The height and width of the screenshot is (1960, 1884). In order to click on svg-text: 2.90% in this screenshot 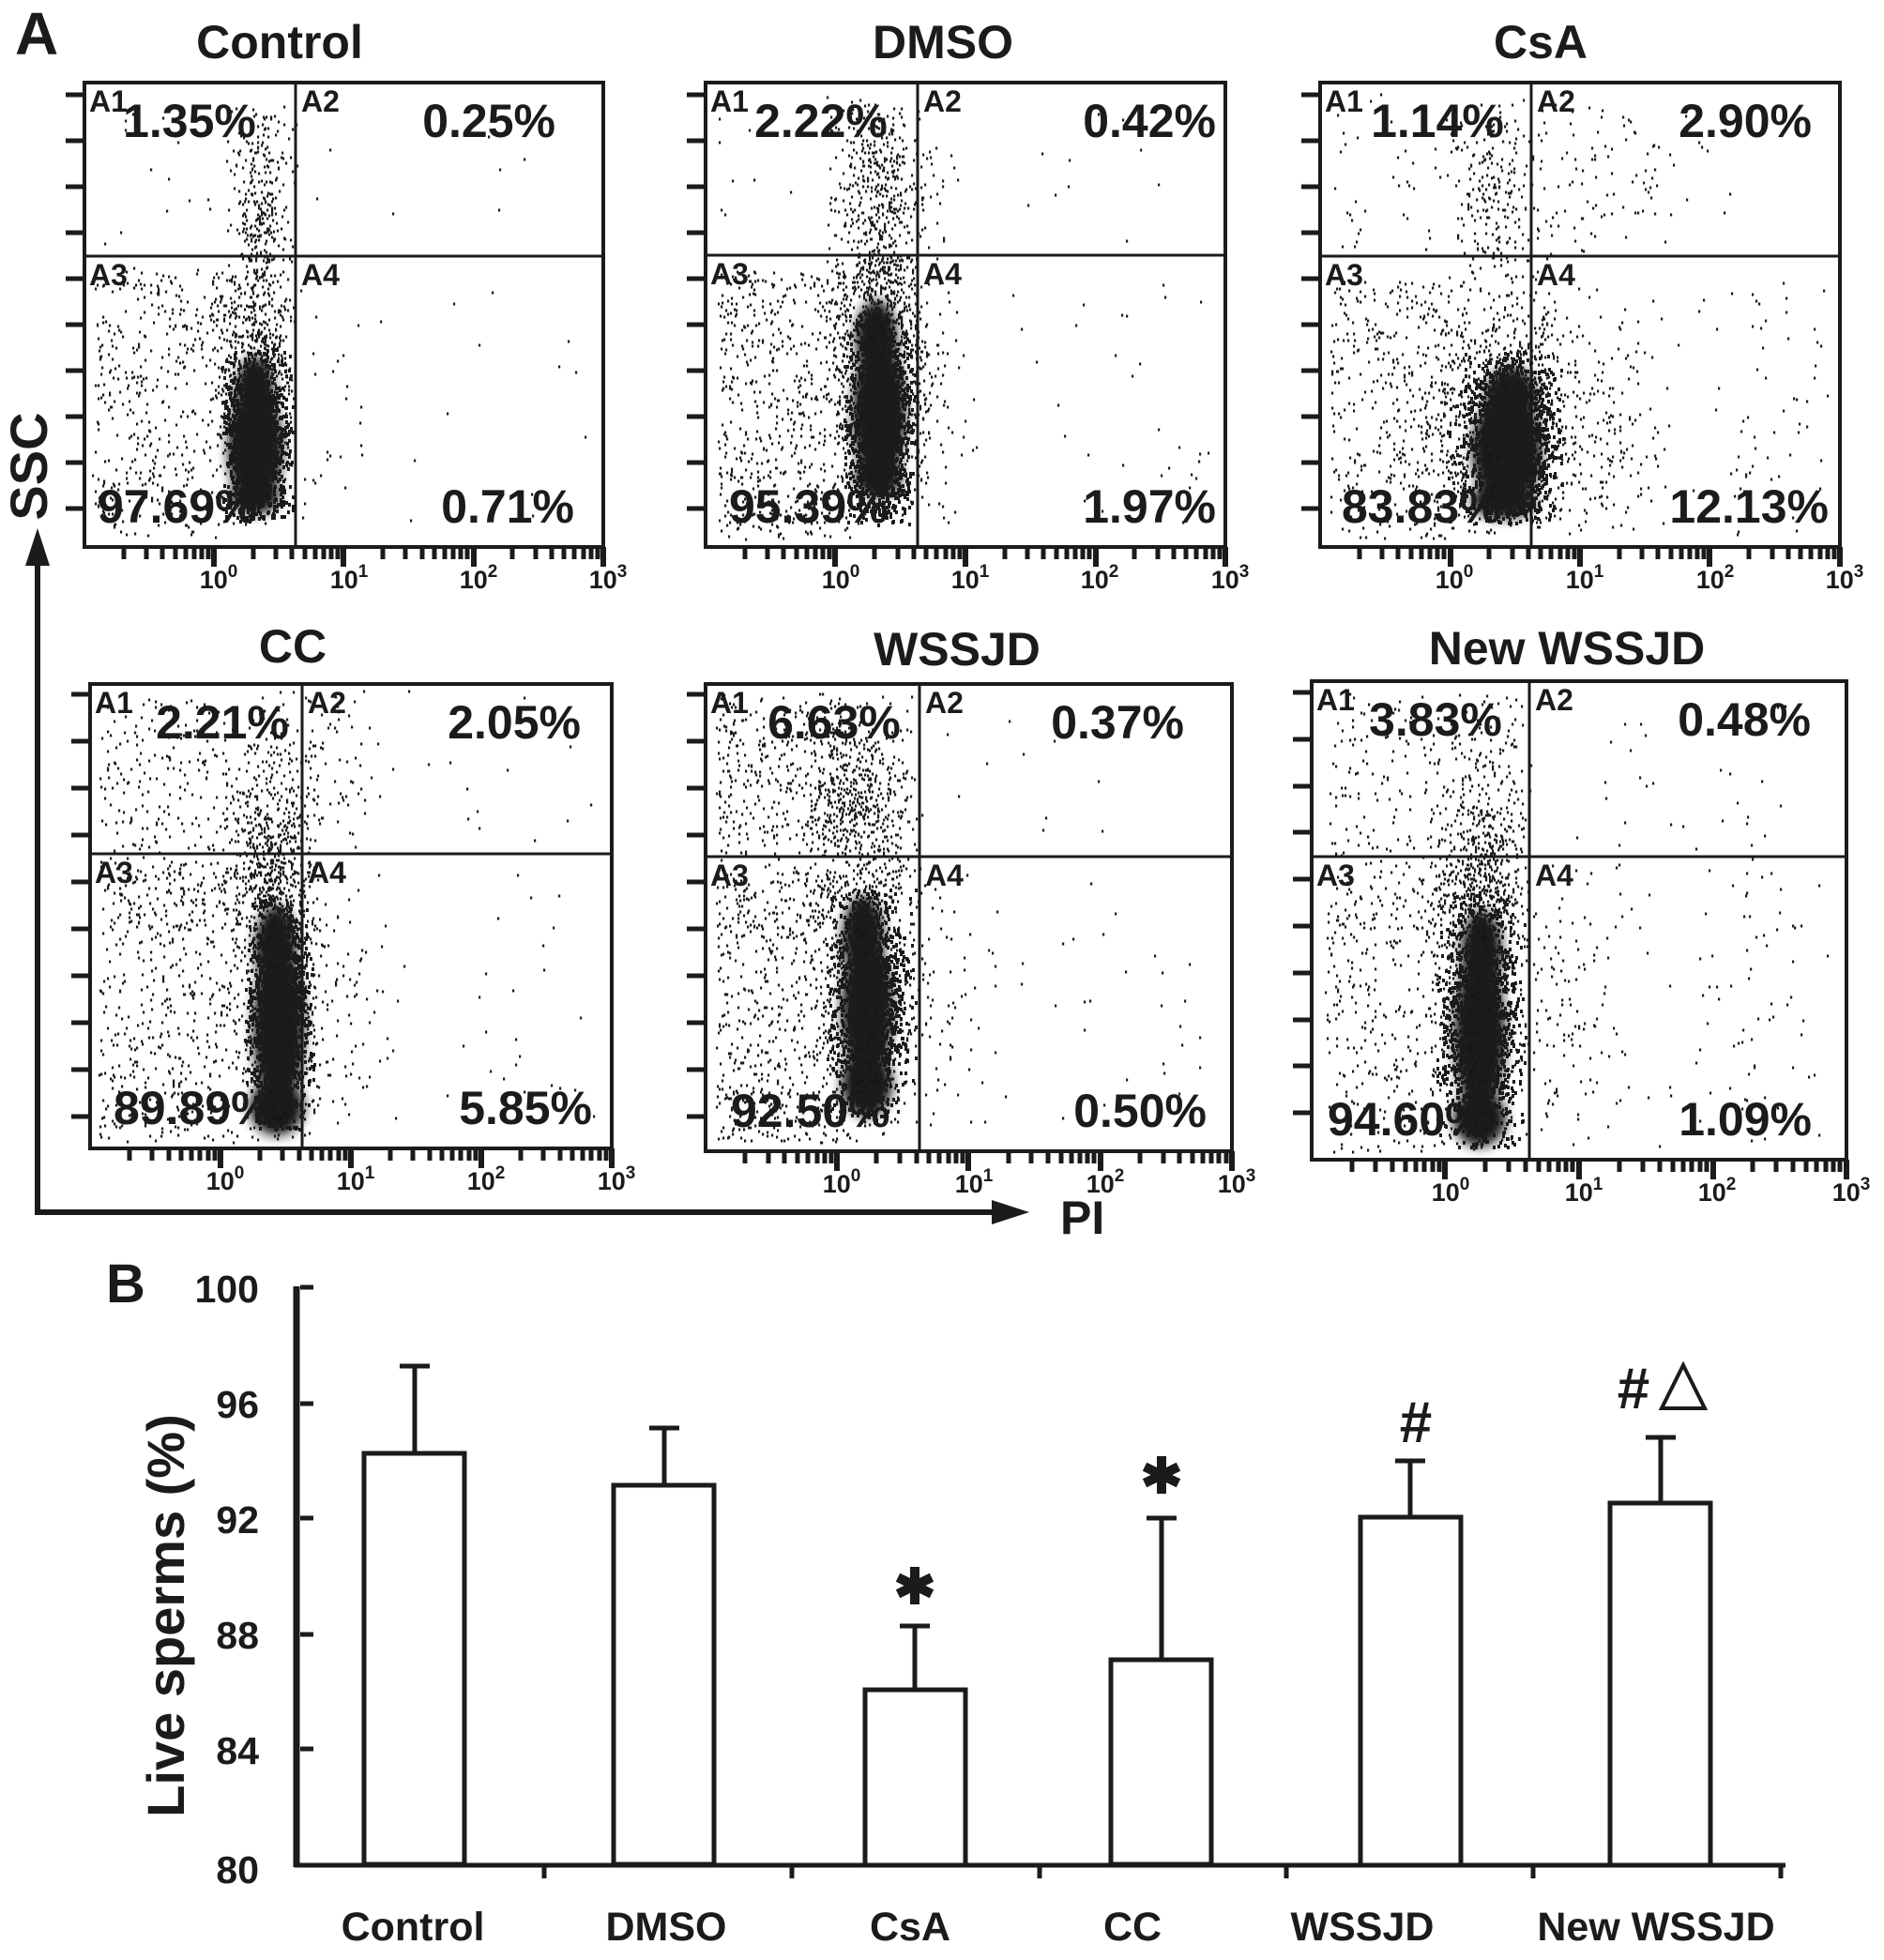, I will do `click(1746, 121)`.